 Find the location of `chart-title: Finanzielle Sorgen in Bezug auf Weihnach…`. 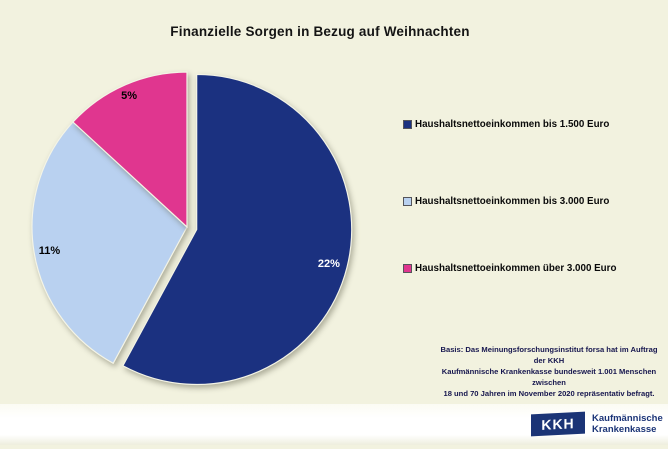

chart-title: Finanzielle Sorgen in Bezug auf Weihnach… is located at coordinates (320, 31).